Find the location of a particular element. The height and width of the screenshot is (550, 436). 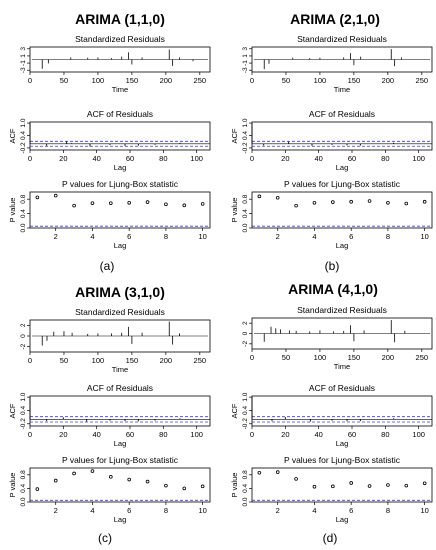

panel-caption: (d) is located at coordinates (330, 538).